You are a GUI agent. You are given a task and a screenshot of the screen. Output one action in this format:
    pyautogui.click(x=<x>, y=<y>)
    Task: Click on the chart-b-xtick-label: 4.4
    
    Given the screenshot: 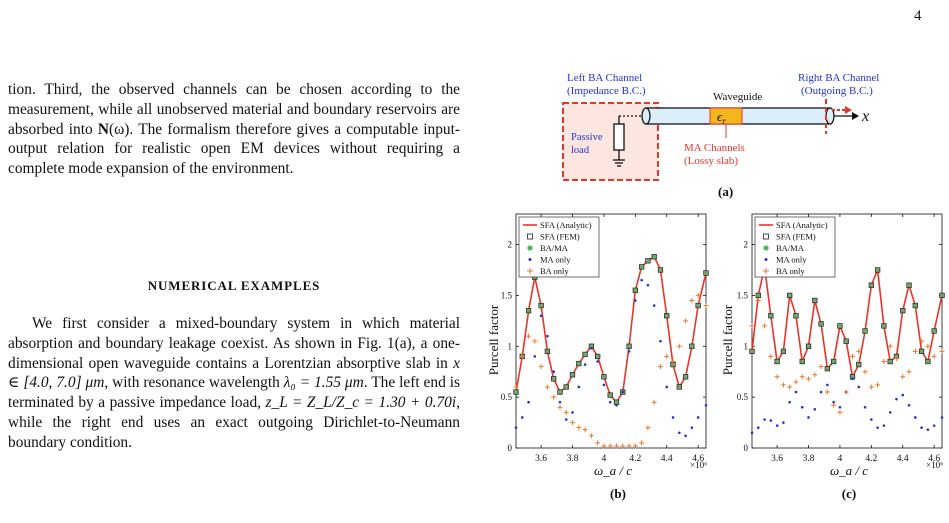 What is the action you would take?
    pyautogui.click(x=667, y=459)
    